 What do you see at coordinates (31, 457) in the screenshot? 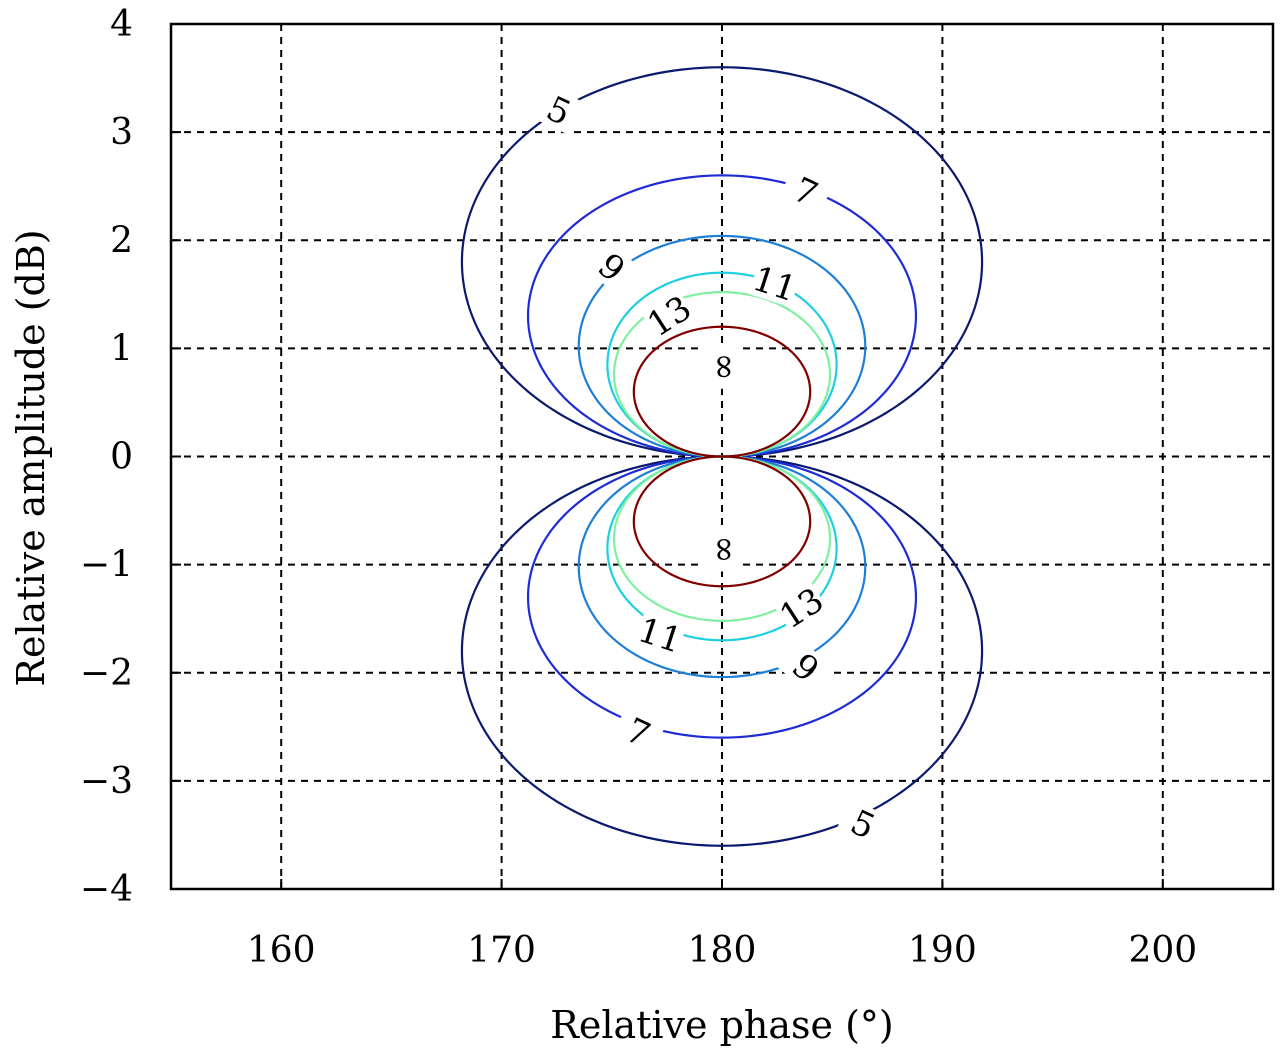
I see `y-axis-label: Relative amplitude (dB)` at bounding box center [31, 457].